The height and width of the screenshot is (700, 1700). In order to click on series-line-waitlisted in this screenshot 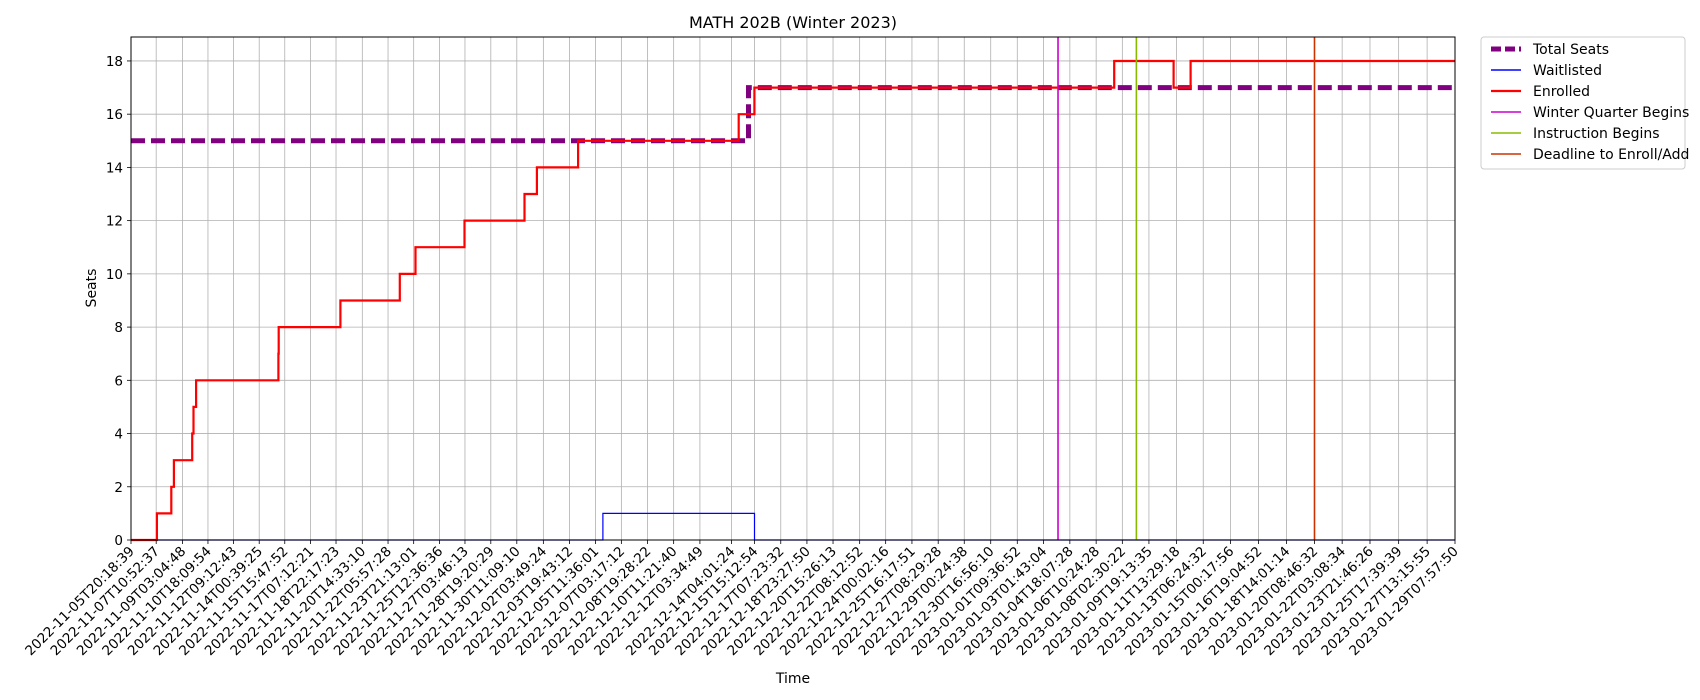, I will do `click(793, 526)`.